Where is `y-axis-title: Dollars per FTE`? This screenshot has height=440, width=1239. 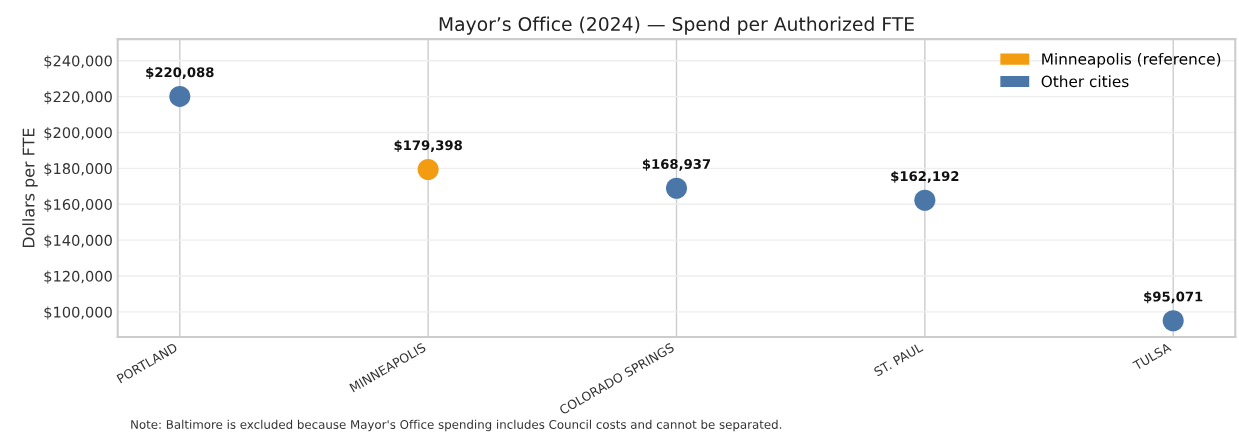
y-axis-title: Dollars per FTE is located at coordinates (30, 188).